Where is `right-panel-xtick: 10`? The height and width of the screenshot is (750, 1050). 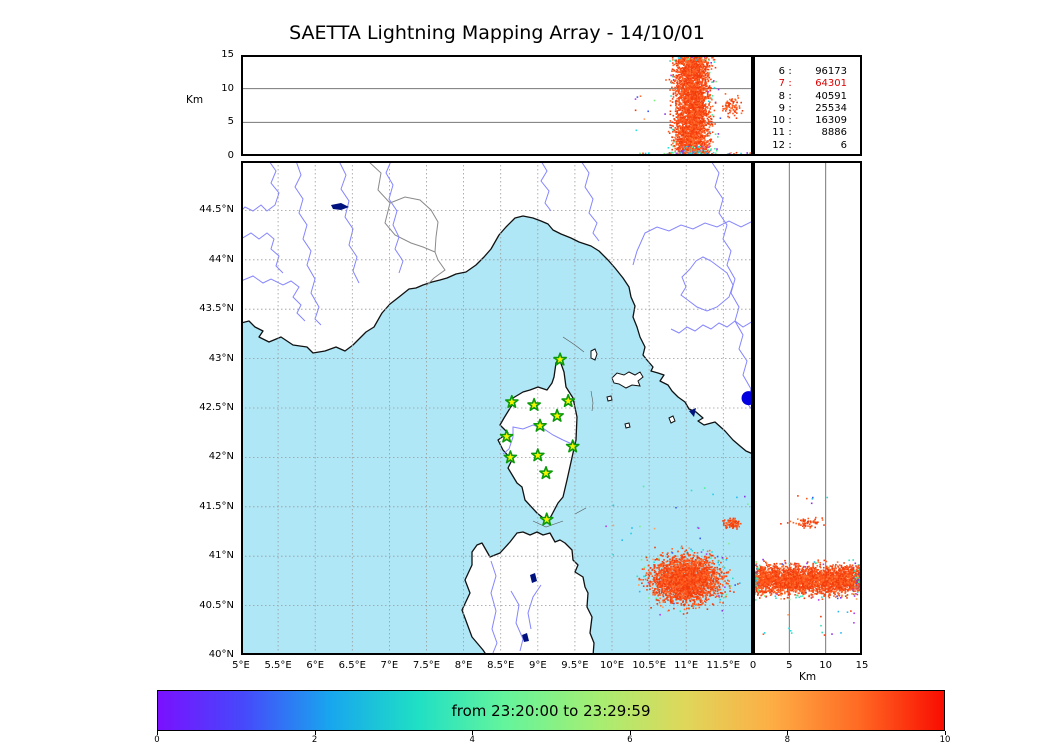
right-panel-xtick: 10 is located at coordinates (826, 665).